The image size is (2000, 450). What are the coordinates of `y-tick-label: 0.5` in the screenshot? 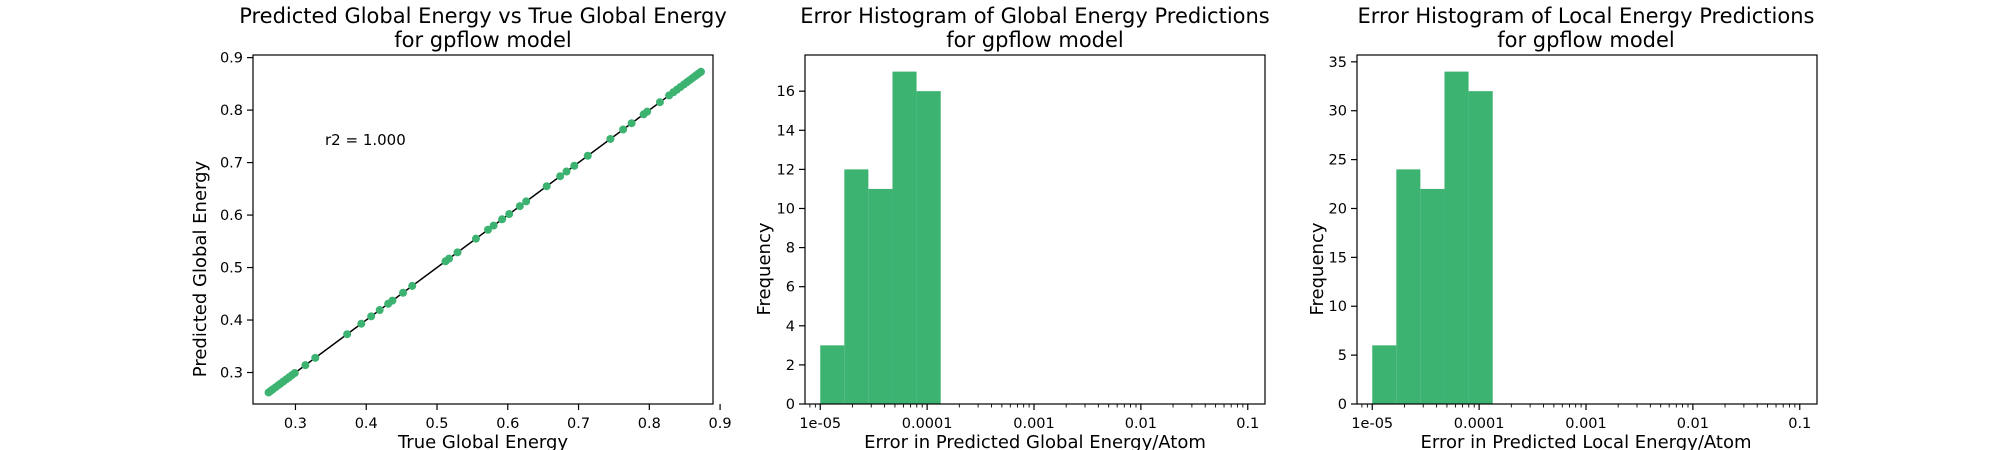 It's located at (231, 269).